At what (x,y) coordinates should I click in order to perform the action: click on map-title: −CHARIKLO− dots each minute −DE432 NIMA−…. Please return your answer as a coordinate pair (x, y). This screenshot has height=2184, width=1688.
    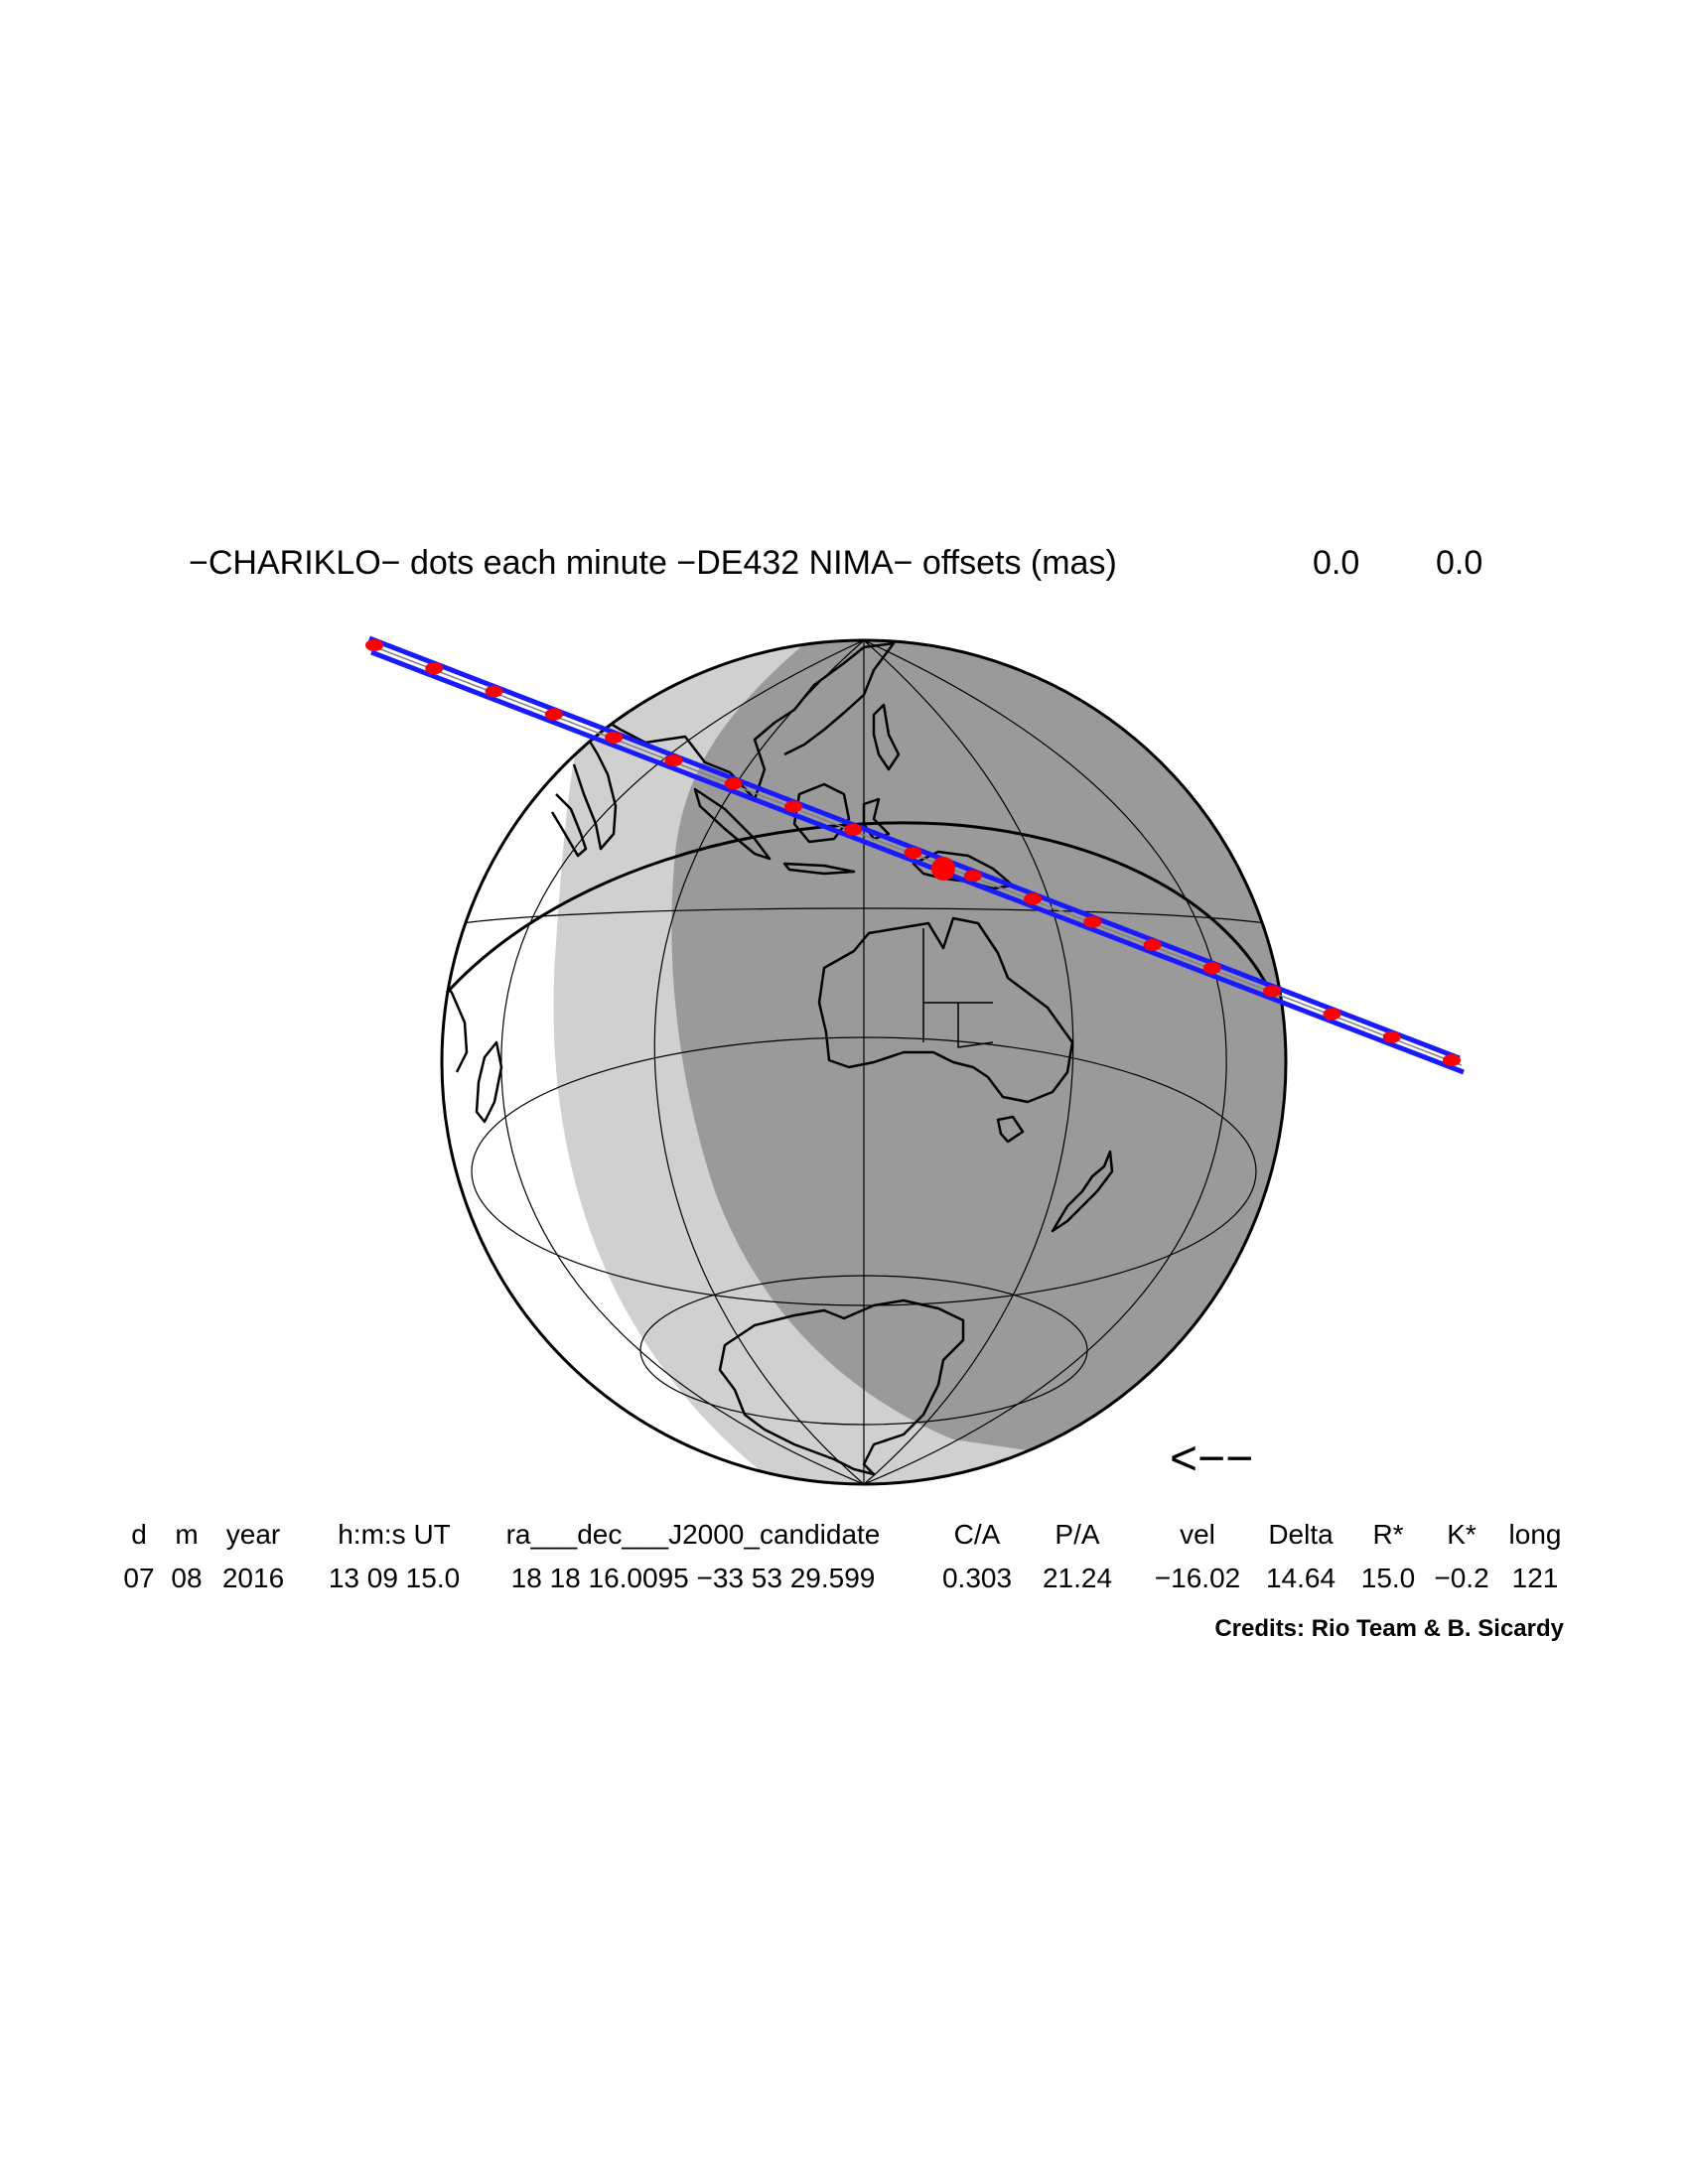
    Looking at the image, I should click on (884, 569).